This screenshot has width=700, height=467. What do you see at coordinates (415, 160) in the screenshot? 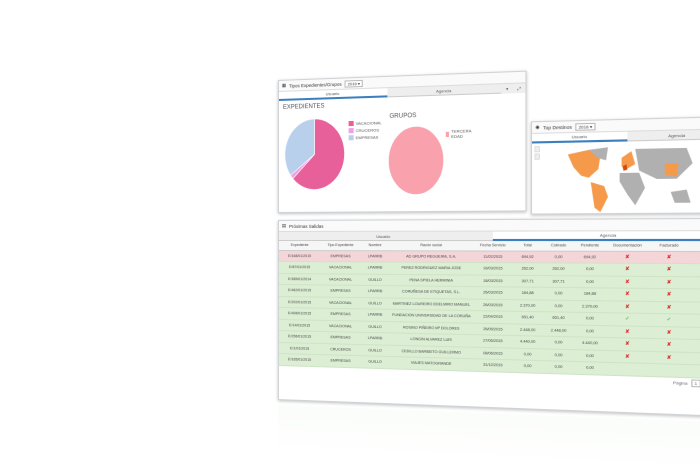
I see `pie-slice-tercera-edad` at bounding box center [415, 160].